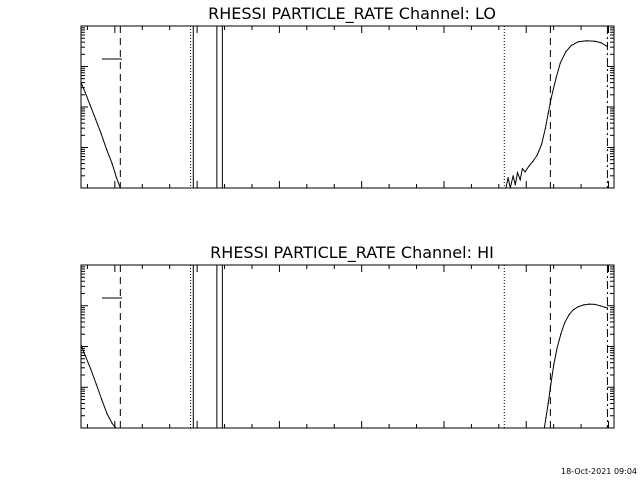  Describe the element at coordinates (599, 471) in the screenshot. I see `footer-timestamp: 18-Oct-2021 09:04` at that location.